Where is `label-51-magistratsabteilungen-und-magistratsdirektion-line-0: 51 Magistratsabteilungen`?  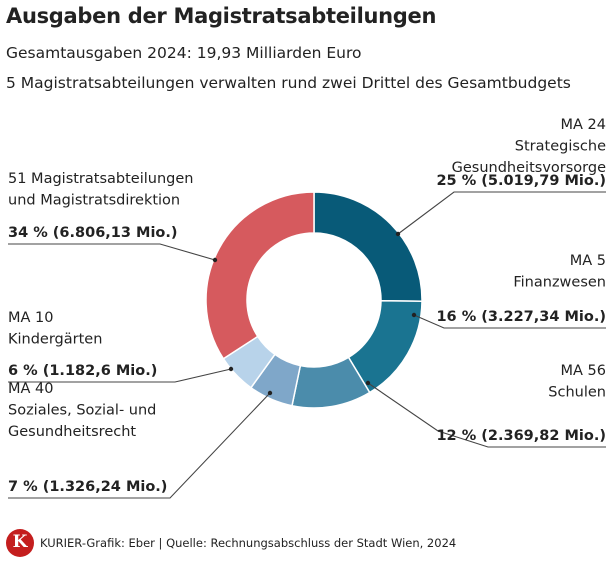 label-51-magistratsabteilungen-und-magistratsdirektion-line-0: 51 Magistratsabteilungen is located at coordinates (100, 179).